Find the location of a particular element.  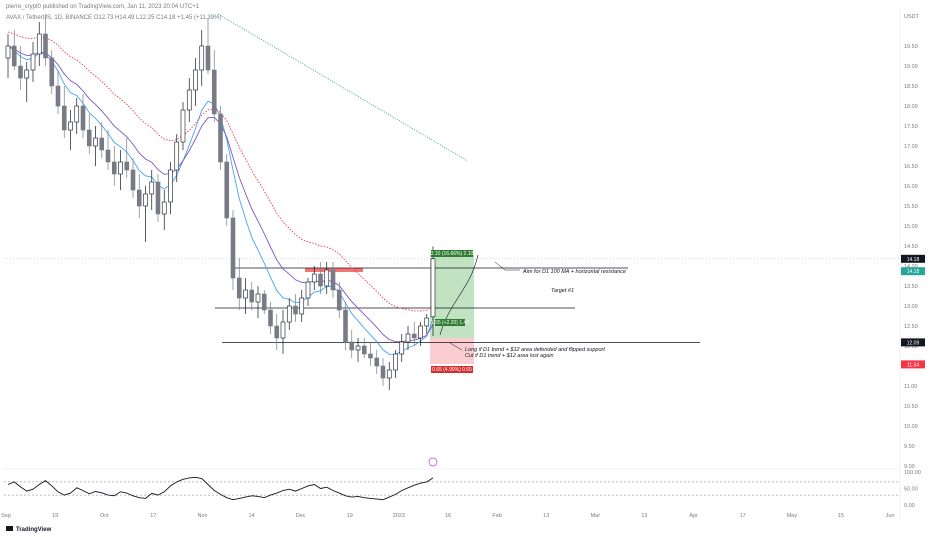

ma-teal-line is located at coordinates (343, 87).